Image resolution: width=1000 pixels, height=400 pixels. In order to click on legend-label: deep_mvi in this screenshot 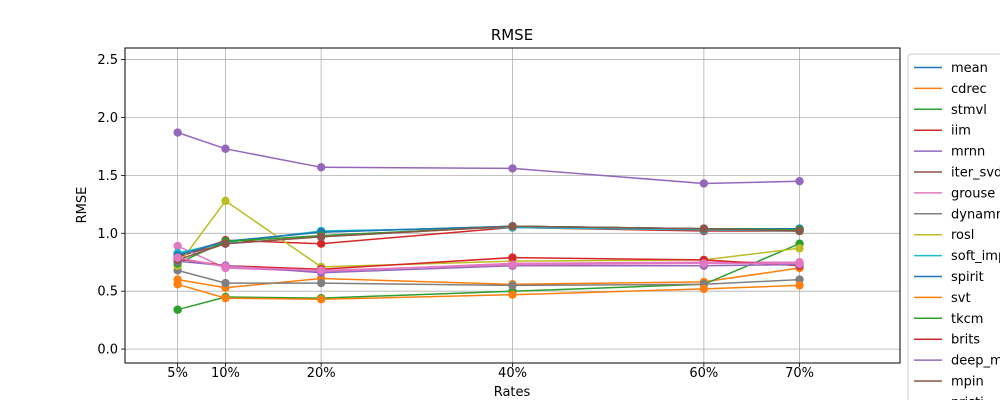, I will do `click(975, 361)`.